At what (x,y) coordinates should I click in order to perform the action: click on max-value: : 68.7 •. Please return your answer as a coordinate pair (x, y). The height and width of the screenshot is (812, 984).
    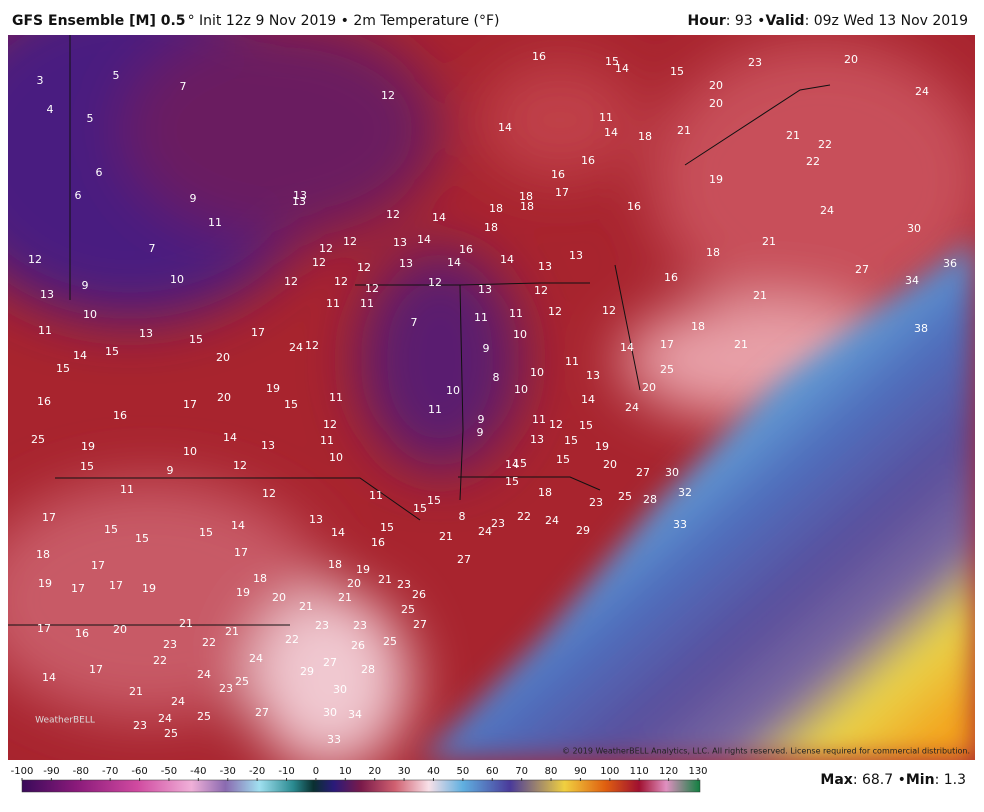
    Looking at the image, I should click on (879, 780).